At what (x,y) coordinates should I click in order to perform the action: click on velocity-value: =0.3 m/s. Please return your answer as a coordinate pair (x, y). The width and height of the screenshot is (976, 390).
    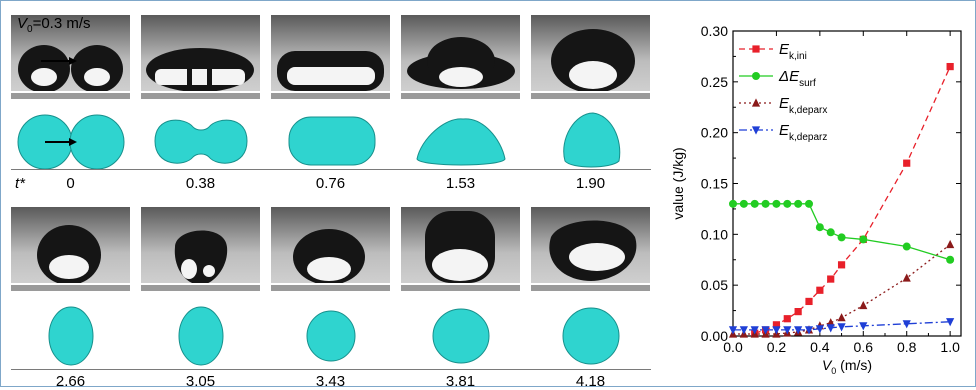
    Looking at the image, I should click on (61, 23).